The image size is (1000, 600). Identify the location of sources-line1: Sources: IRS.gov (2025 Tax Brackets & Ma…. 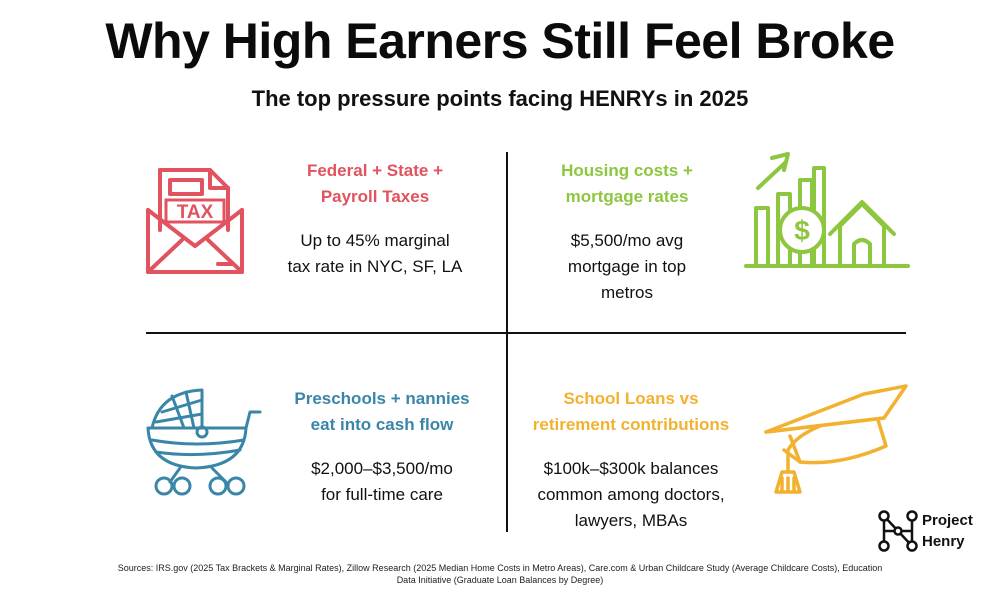
(500, 568).